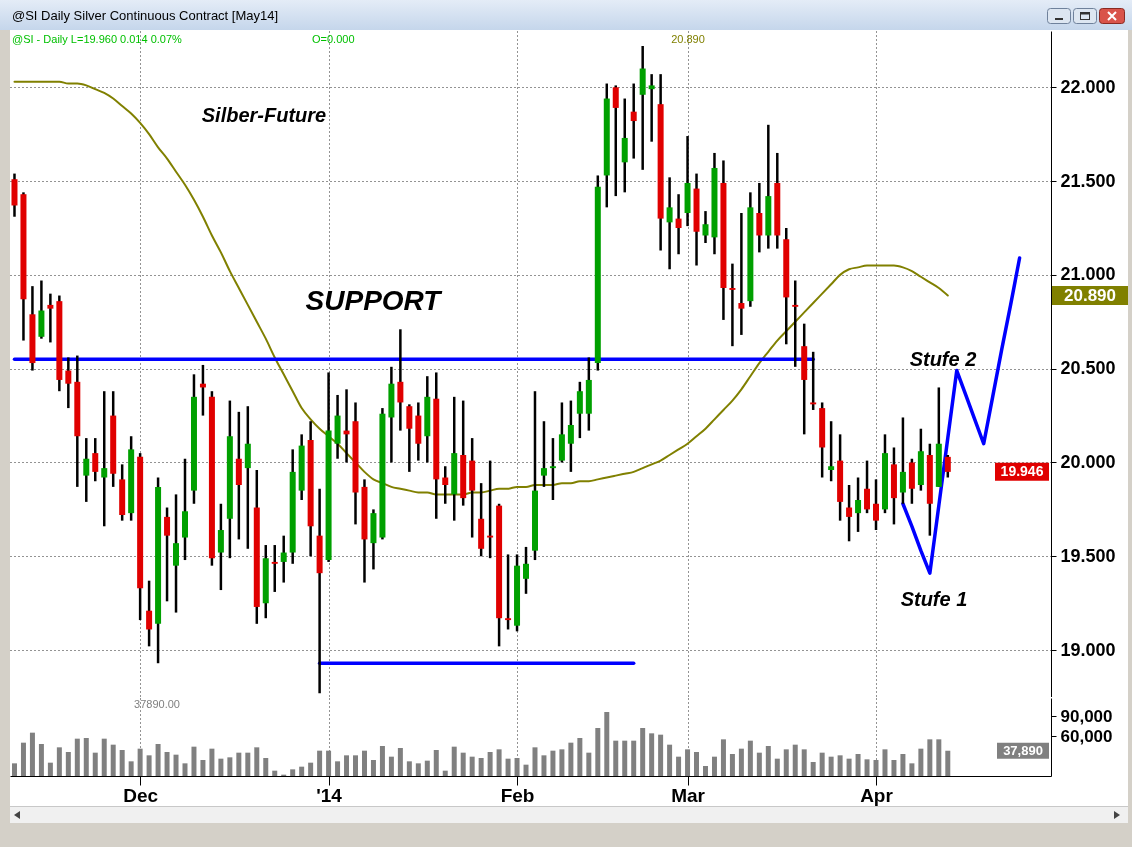 This screenshot has width=1132, height=847. Describe the element at coordinates (1088, 461) in the screenshot. I see `y-tick-label: 20.000` at that location.